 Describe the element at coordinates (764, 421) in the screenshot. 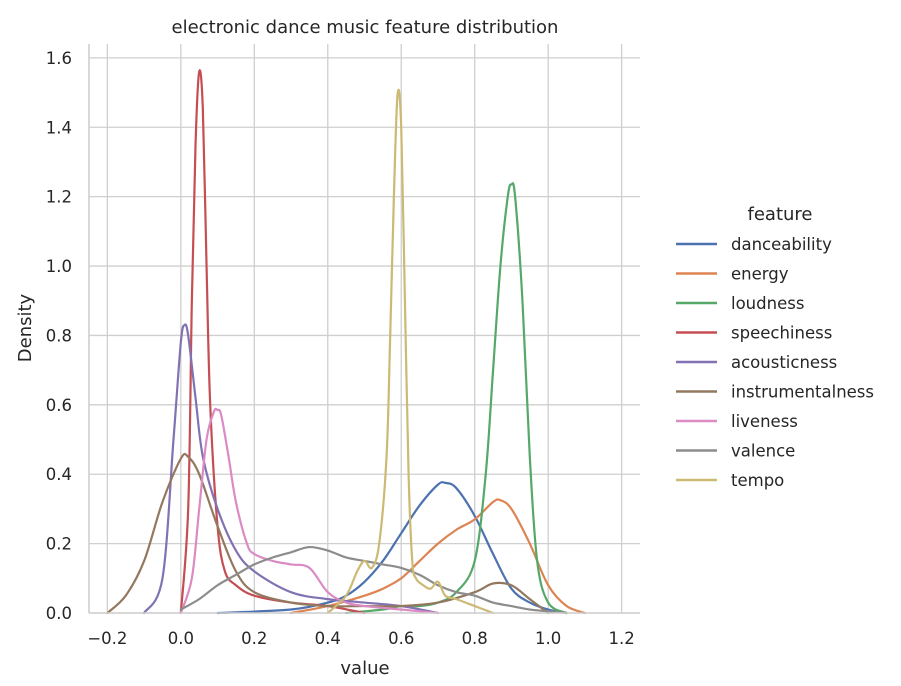

I see `legend-label-liveness: liveness` at that location.